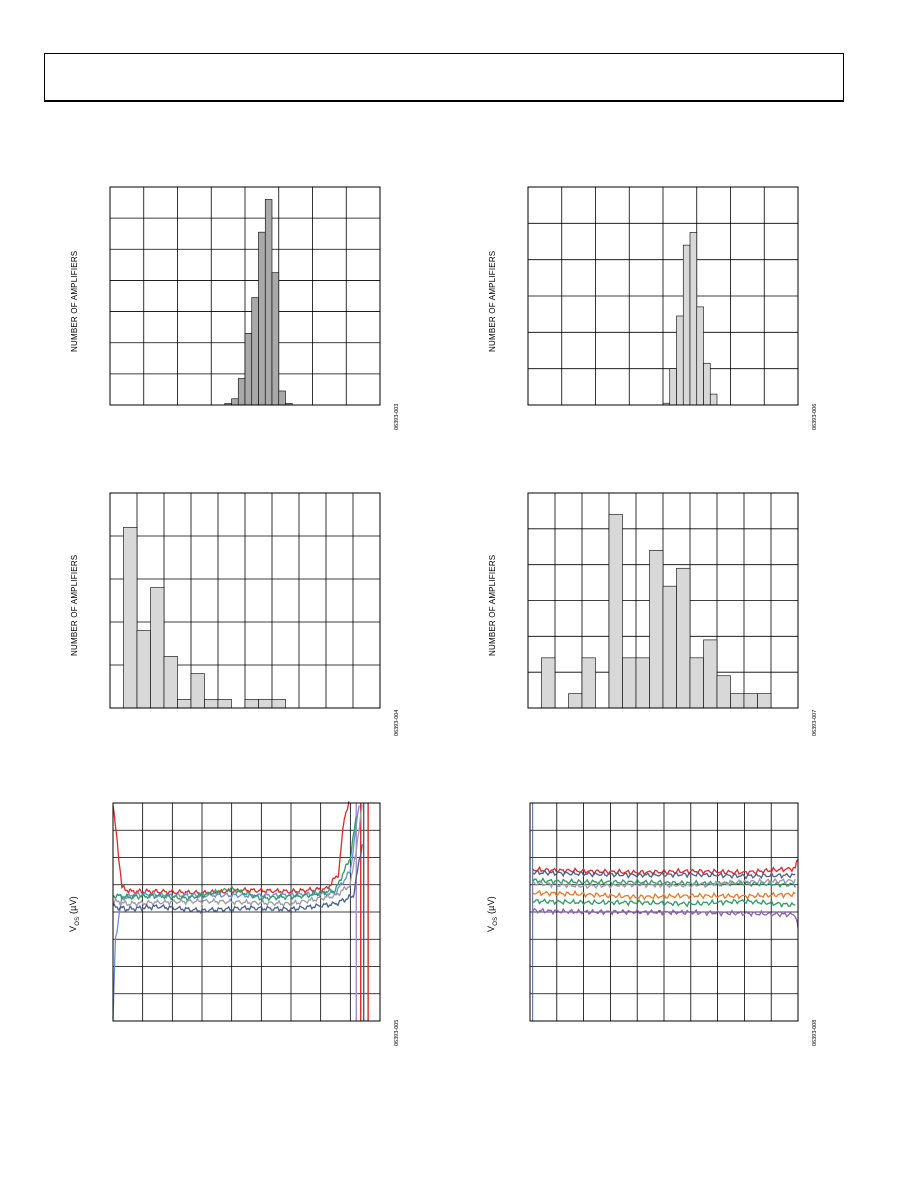  What do you see at coordinates (397, 416) in the screenshot?
I see `figure-id: 06393-003` at bounding box center [397, 416].